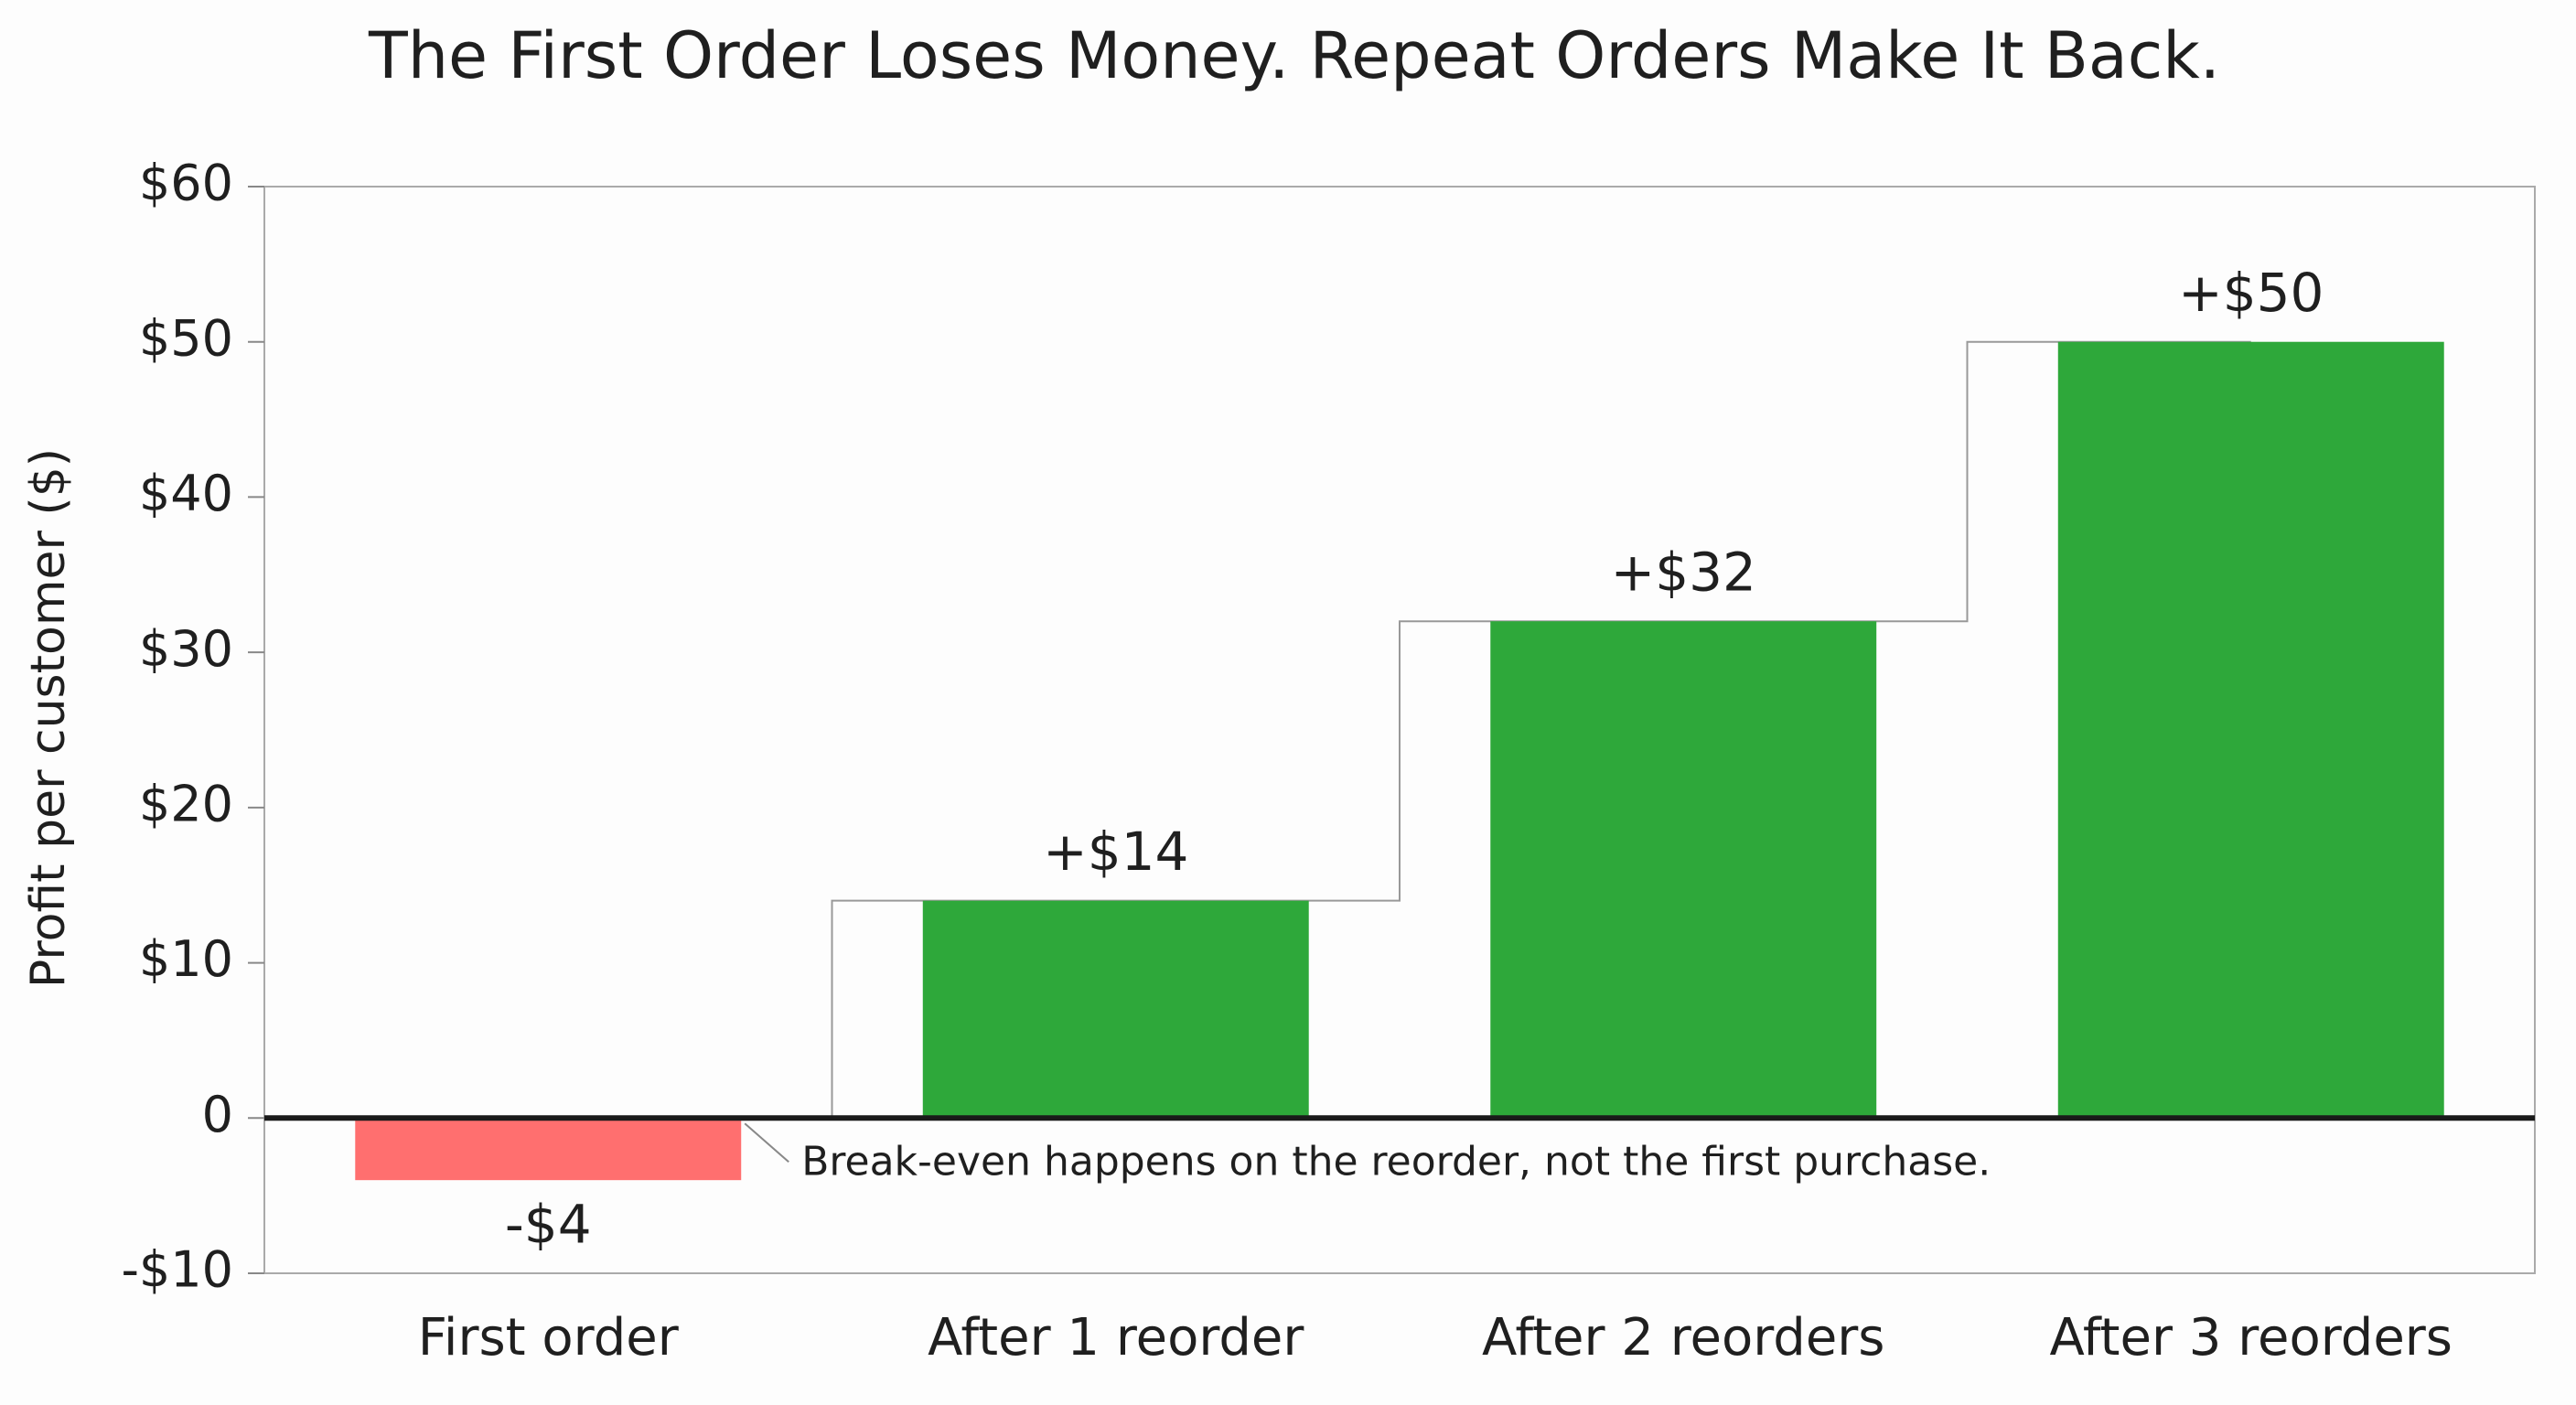  Describe the element at coordinates (186, 649) in the screenshot. I see `y-tick-label: $30` at that location.